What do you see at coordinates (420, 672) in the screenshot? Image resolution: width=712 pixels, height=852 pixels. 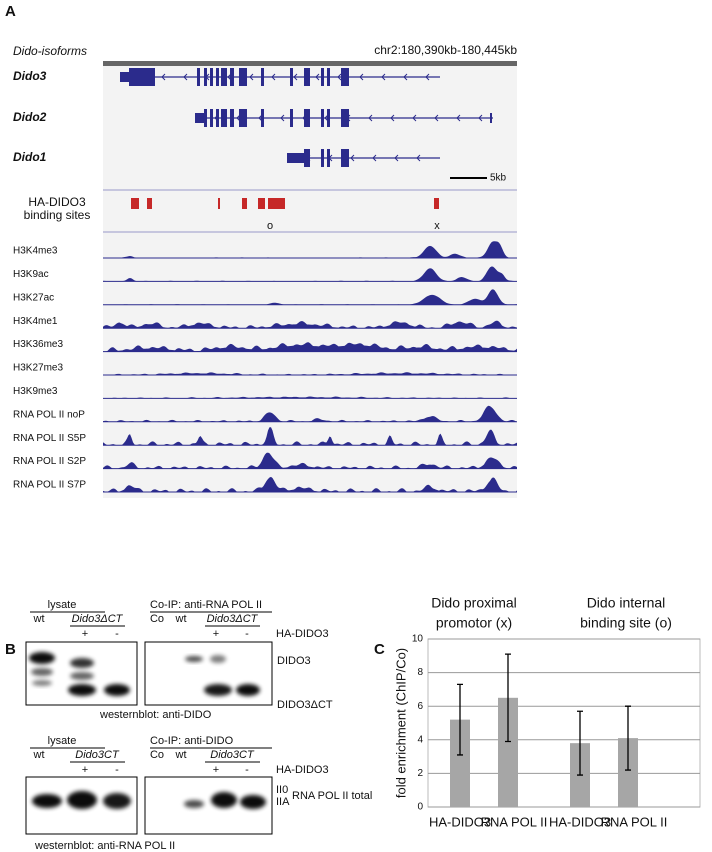 I see `y-tick-label: 8` at bounding box center [420, 672].